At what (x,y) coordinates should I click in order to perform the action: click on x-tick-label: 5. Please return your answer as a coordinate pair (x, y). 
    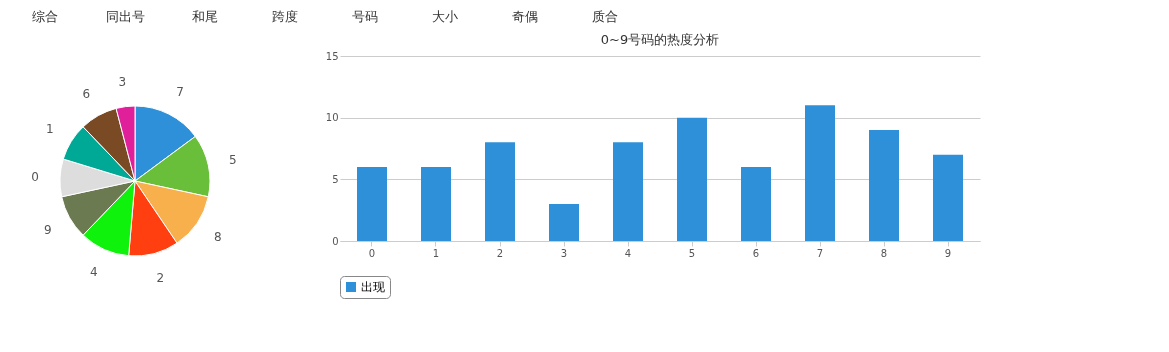
    Looking at the image, I should click on (692, 253).